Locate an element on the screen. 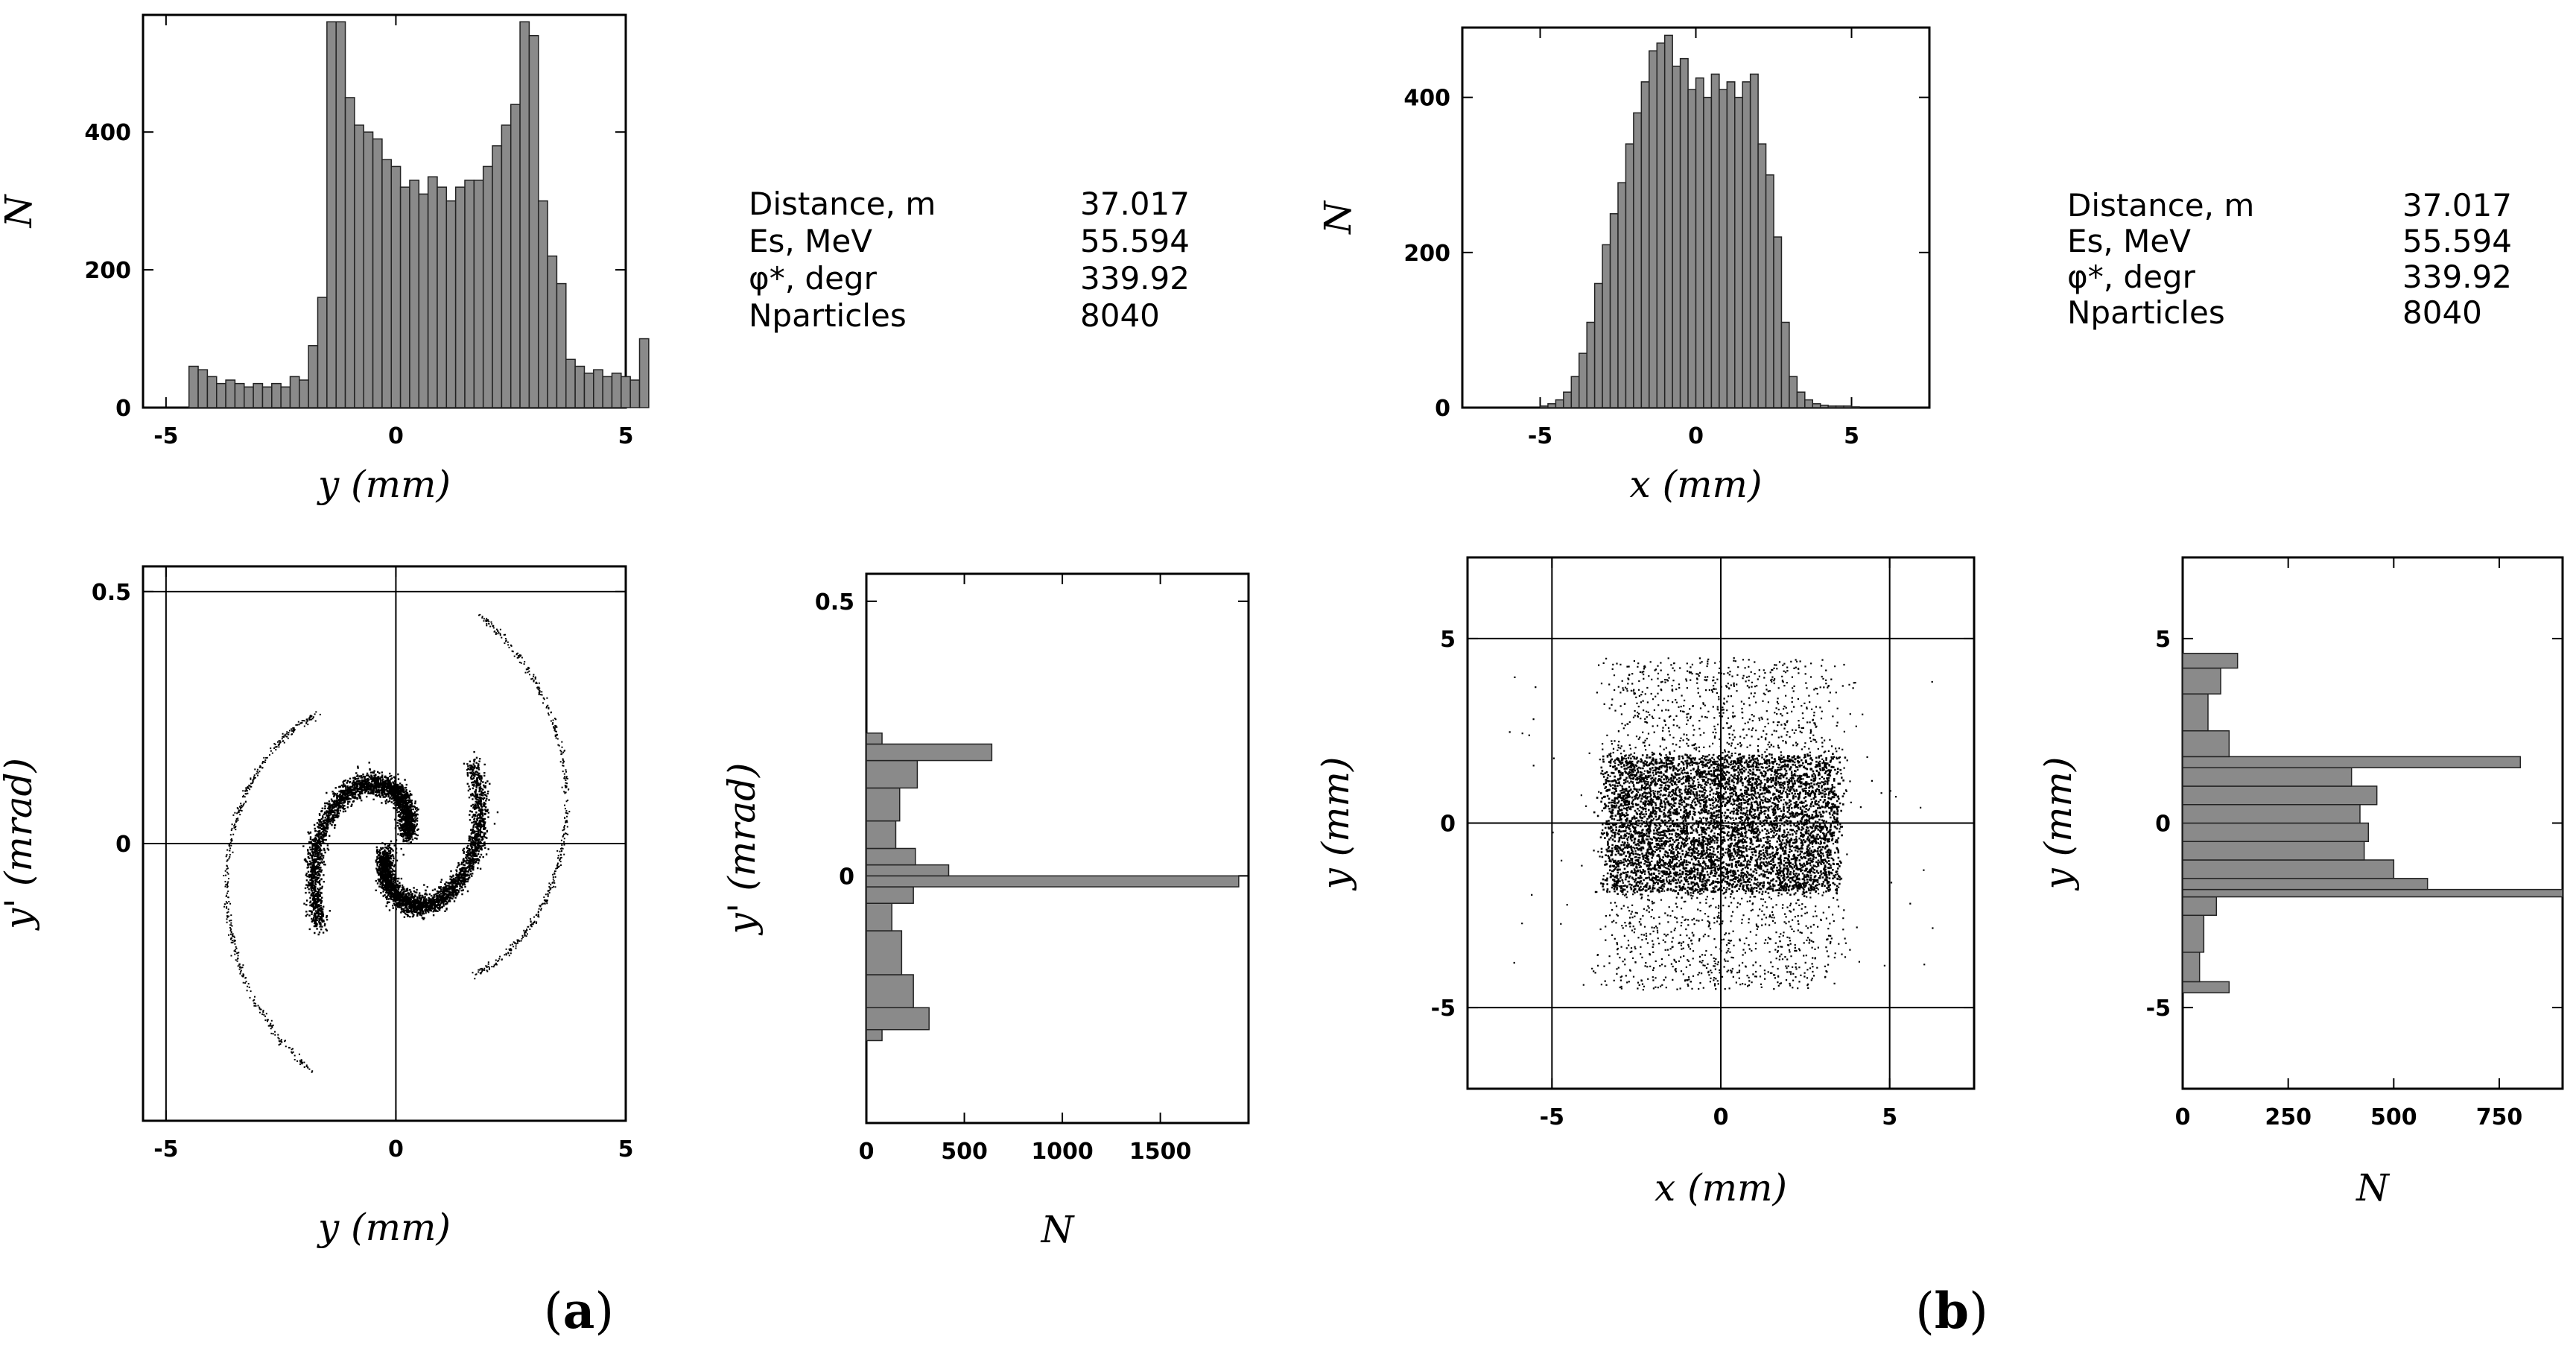 This screenshot has width=2576, height=1357. a_phase_y-ytick-label-1: 0.5 is located at coordinates (112, 593).